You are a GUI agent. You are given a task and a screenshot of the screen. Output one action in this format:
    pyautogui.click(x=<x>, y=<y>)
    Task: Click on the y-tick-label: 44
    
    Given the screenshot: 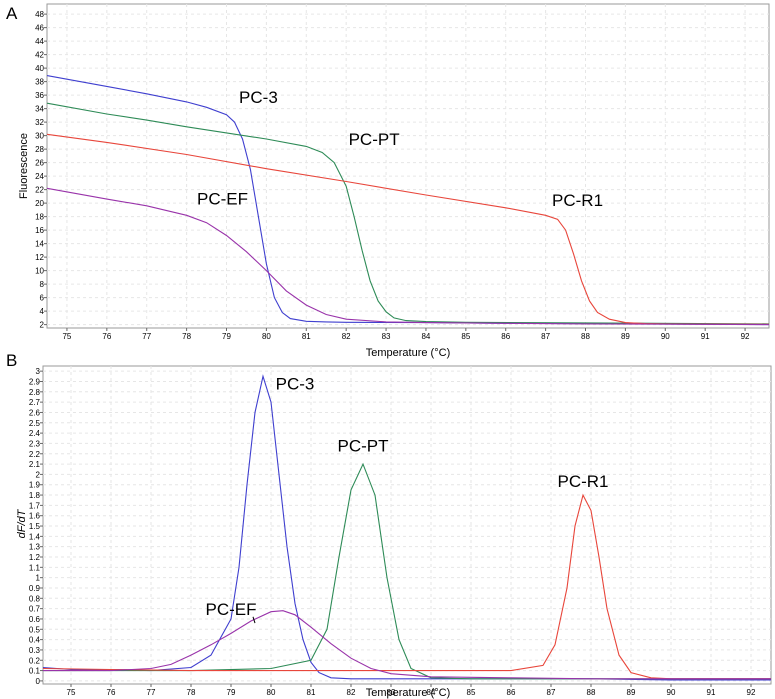 What is the action you would take?
    pyautogui.click(x=39, y=41)
    